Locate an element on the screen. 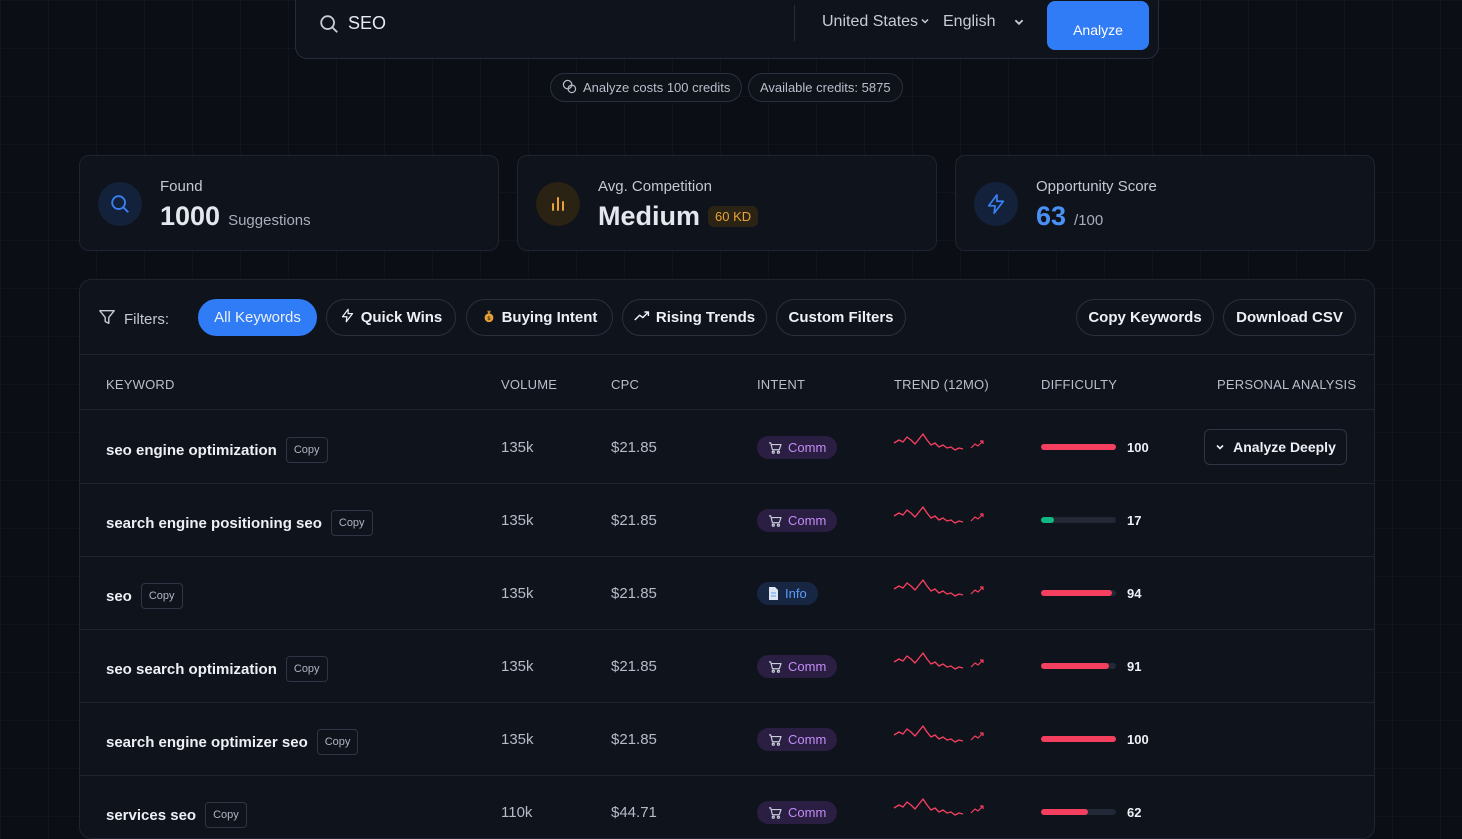 This screenshot has height=839, width=1462. keyword-text: seo engine optimization is located at coordinates (191, 450).